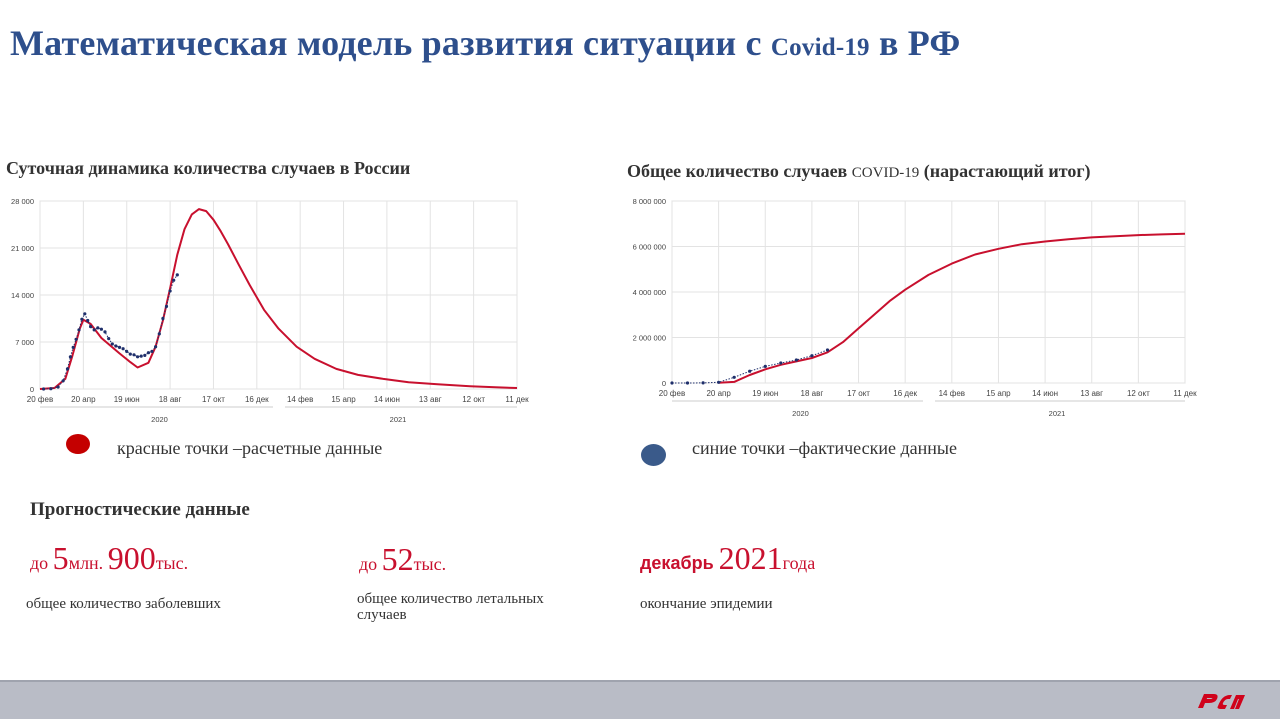 The image size is (1280, 719). What do you see at coordinates (915, 43) in the screenshot?
I see `title-end: в РФ` at bounding box center [915, 43].